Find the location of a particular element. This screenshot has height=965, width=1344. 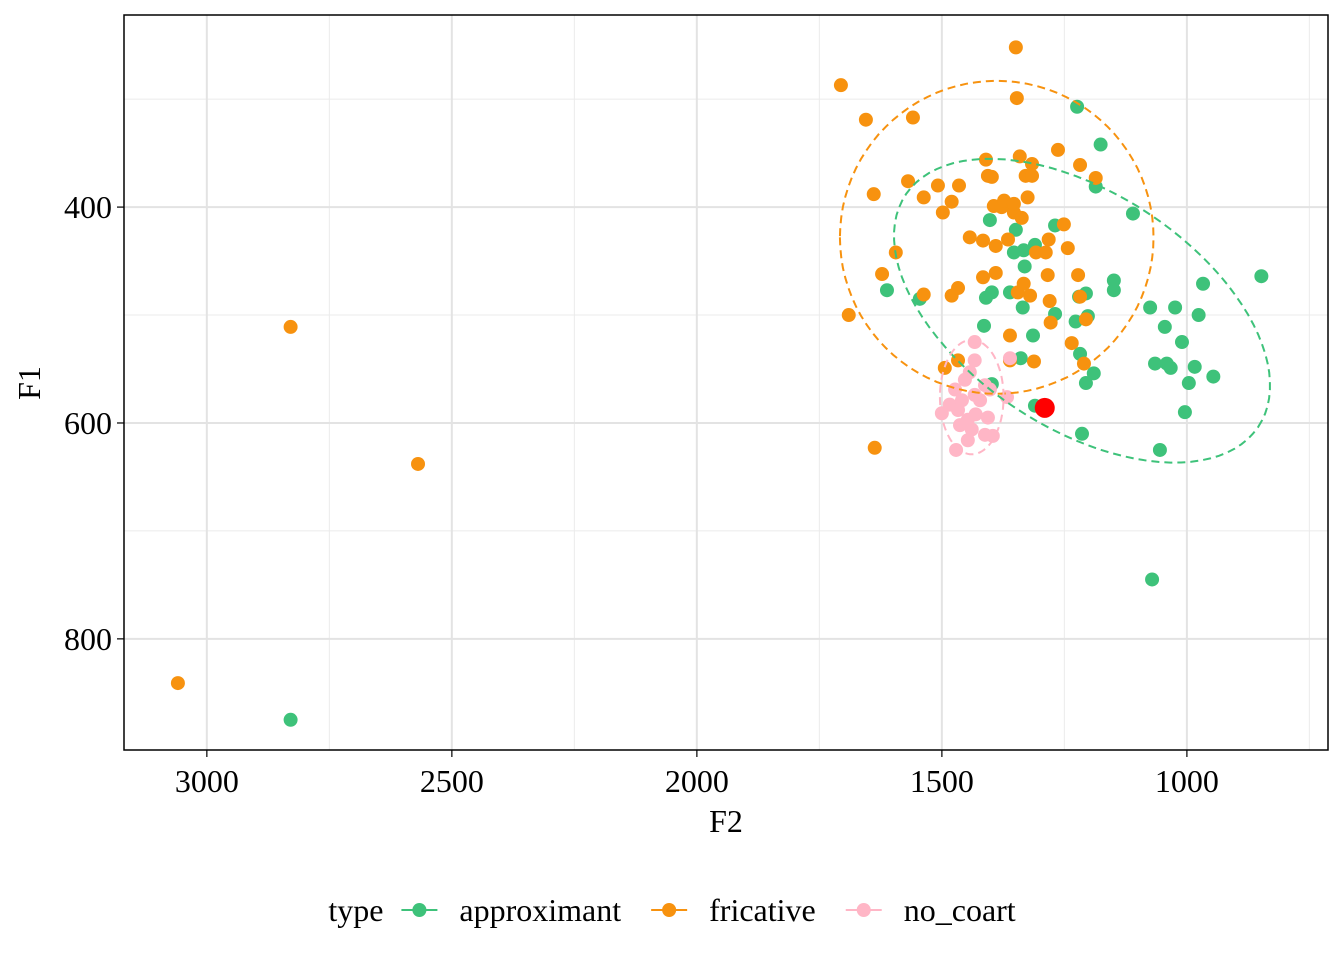

legend-label: approximant is located at coordinates (540, 910).